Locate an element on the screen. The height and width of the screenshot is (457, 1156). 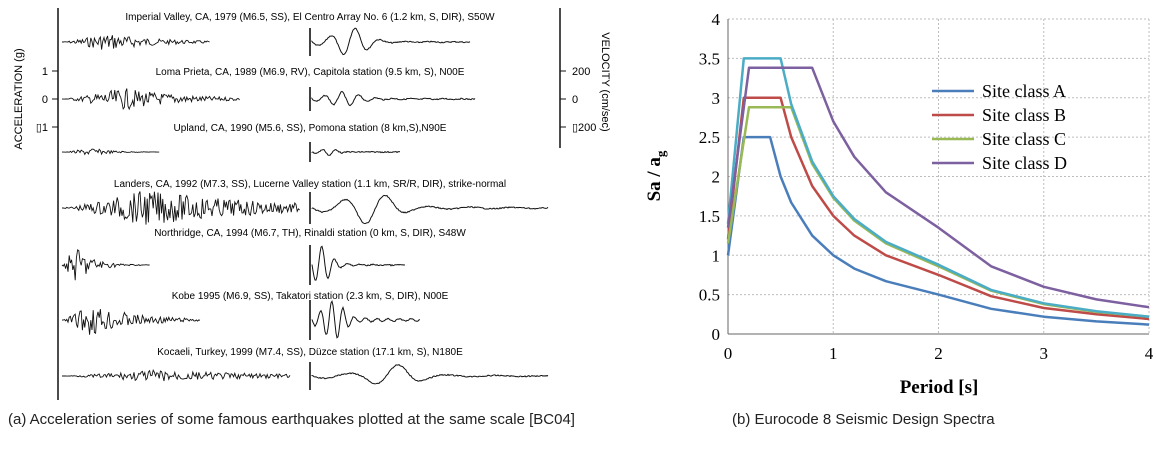
left-tick-label: 1 is located at coordinates (45, 72).